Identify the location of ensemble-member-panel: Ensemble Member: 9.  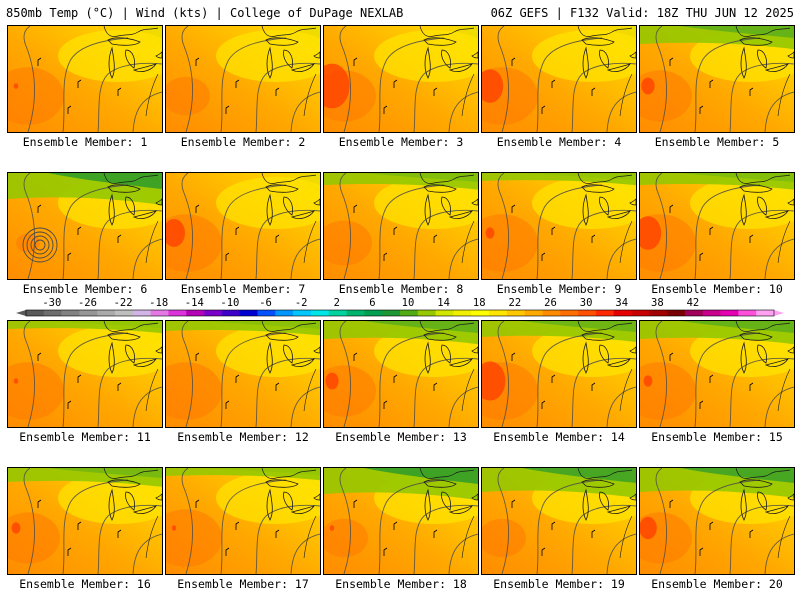
(559, 237).